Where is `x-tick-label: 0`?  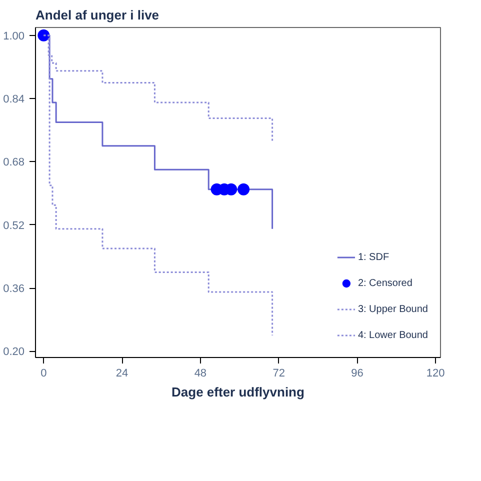
x-tick-label: 0 is located at coordinates (43, 374).